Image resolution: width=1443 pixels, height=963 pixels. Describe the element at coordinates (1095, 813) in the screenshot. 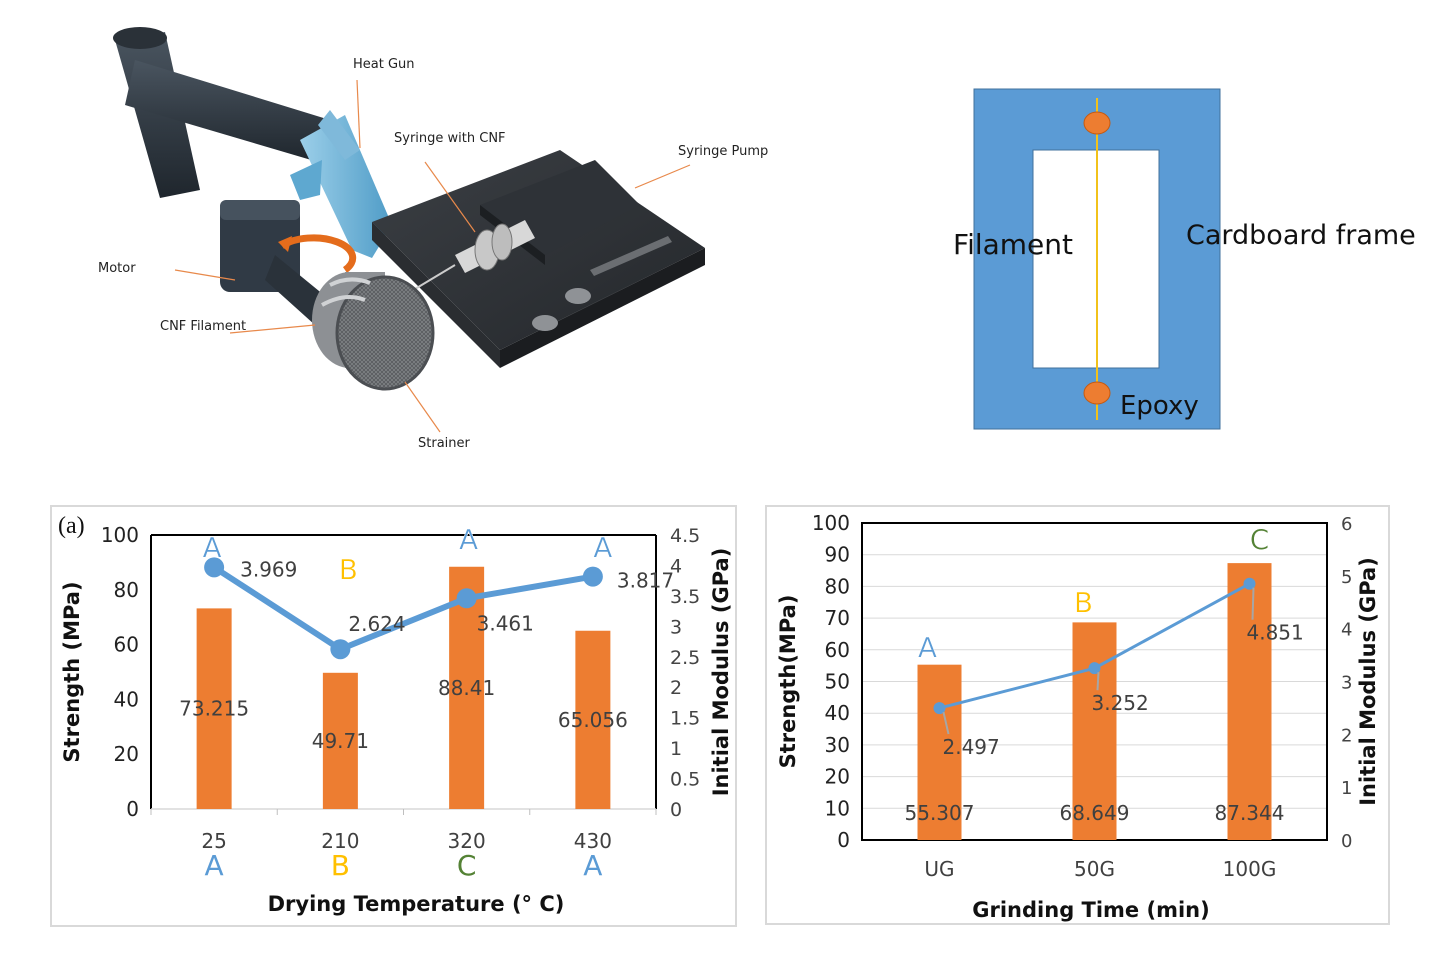

I see `bar-value-label: 68.649` at that location.